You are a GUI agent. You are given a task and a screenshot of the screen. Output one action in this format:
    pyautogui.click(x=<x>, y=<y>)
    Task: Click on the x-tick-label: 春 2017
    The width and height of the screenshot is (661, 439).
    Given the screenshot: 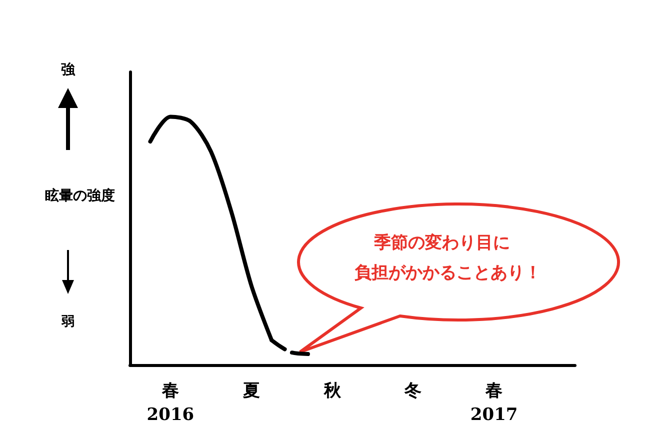 What is the action you would take?
    pyautogui.click(x=494, y=403)
    